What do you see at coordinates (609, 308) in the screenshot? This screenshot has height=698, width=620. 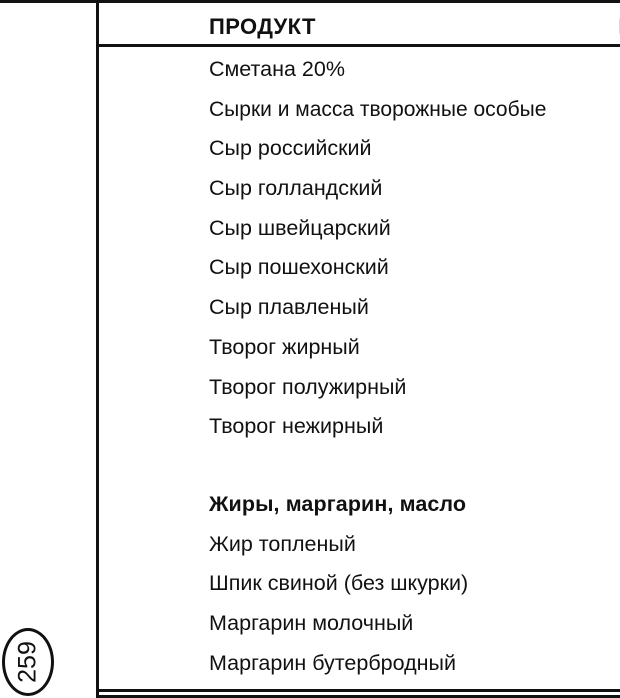 I see `water-value: 55` at bounding box center [609, 308].